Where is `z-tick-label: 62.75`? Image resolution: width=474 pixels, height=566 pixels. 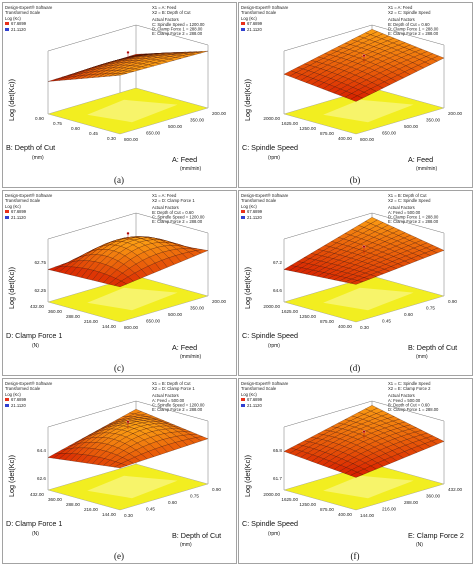 z-tick-label: 62.75 is located at coordinates (41, 262).